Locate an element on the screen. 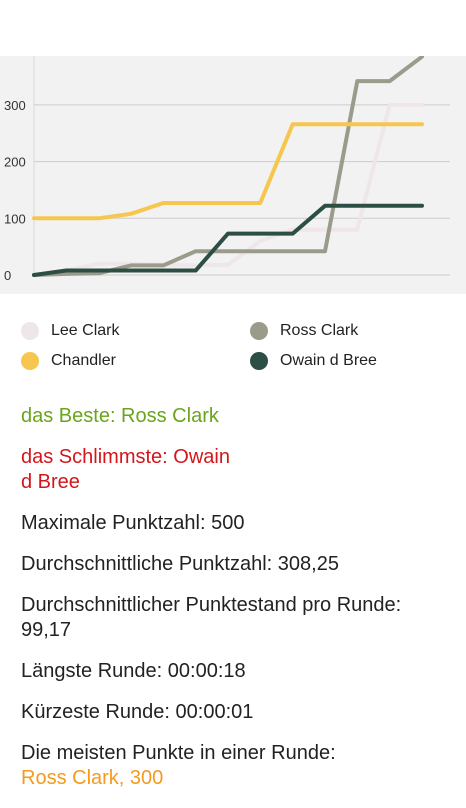 This screenshot has height=808, width=466. legend-dot-ross-clark is located at coordinates (259, 331).